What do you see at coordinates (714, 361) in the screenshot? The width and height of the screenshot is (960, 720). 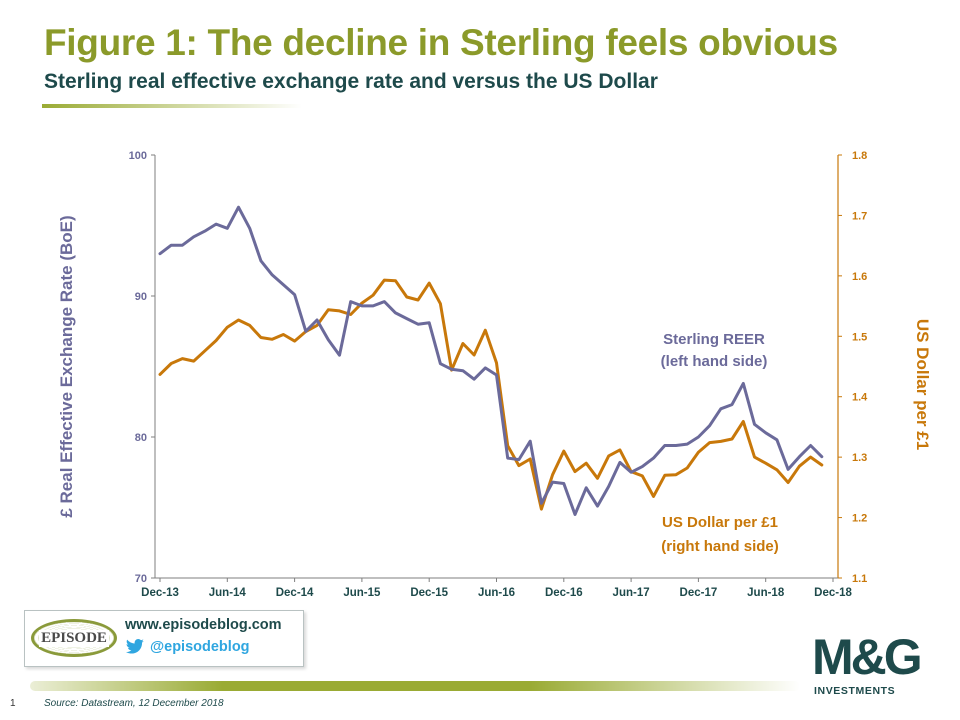 I see `reer-annotation-line2: (left hand side)` at bounding box center [714, 361].